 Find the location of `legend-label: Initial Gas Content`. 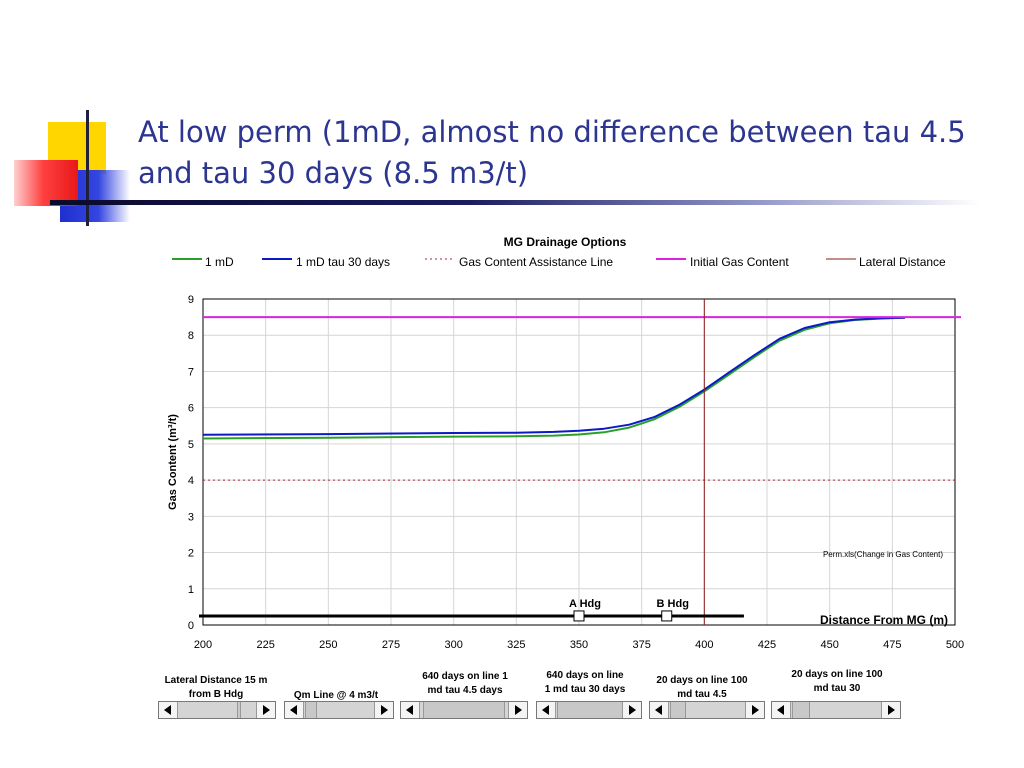

legend-label: Initial Gas Content is located at coordinates (739, 262).